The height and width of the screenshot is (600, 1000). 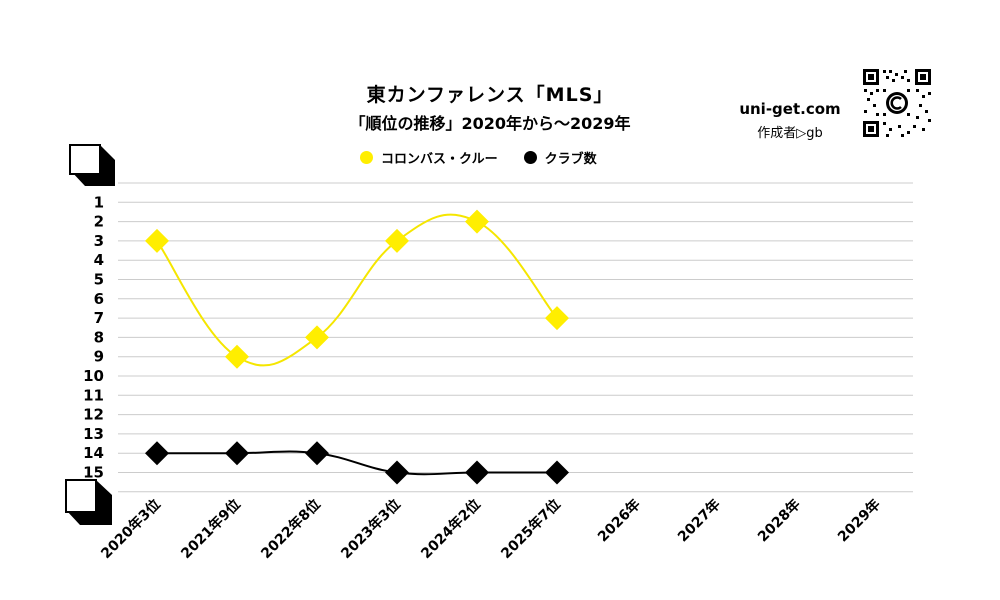 What do you see at coordinates (93, 473) in the screenshot?
I see `y-tick-label: 15` at bounding box center [93, 473].